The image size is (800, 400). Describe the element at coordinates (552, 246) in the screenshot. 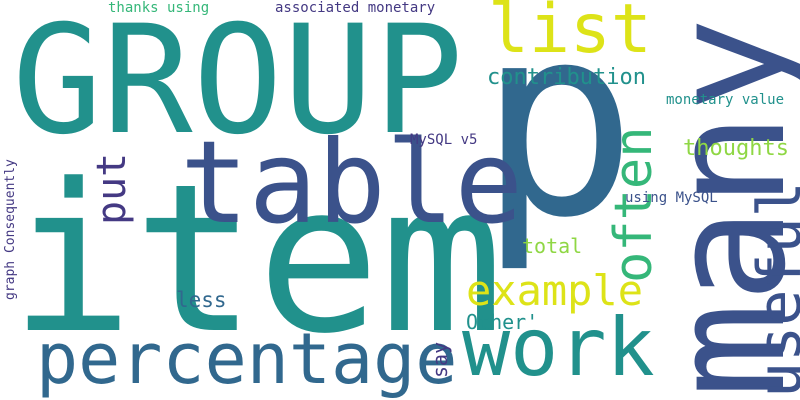

I see `word-total: total` at that location.